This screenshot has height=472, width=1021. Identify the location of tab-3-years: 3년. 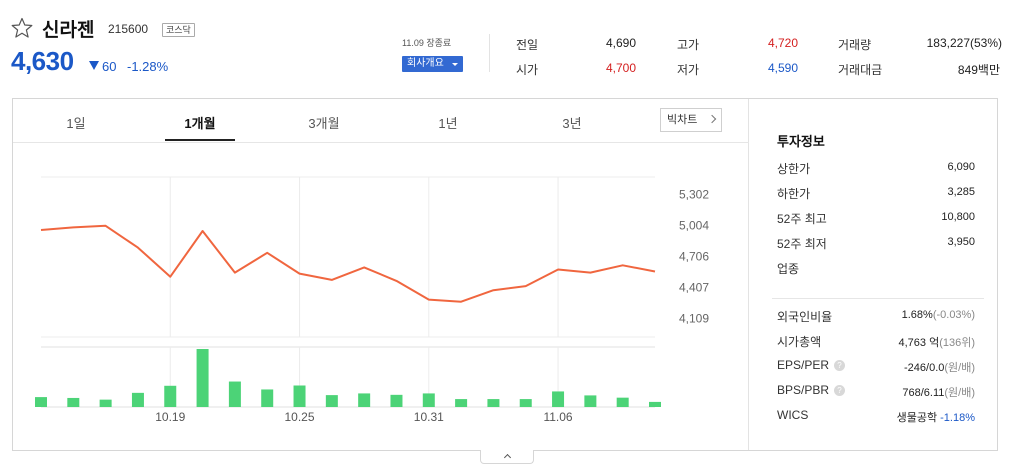
(572, 123).